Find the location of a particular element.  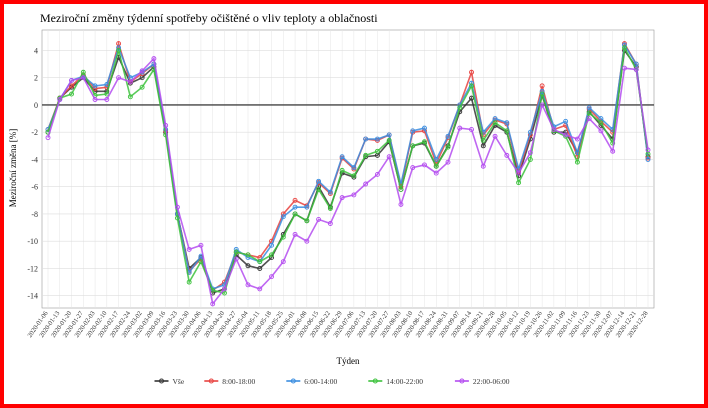

y-tick-label: 2 is located at coordinates (36, 78).